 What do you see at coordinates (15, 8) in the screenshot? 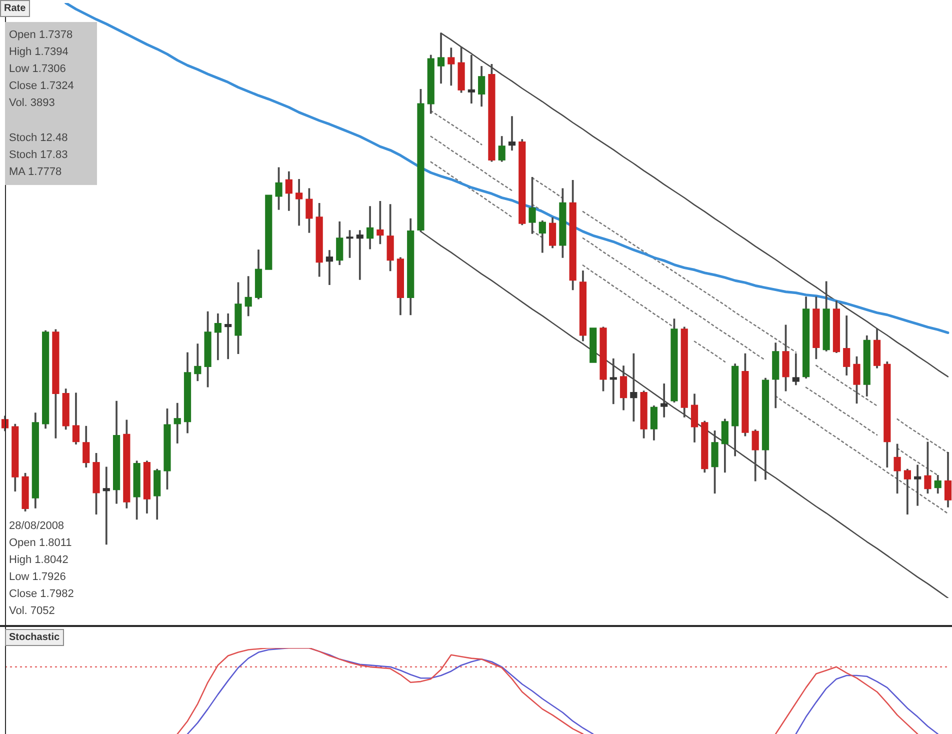
I see `chart-title: Rate` at bounding box center [15, 8].